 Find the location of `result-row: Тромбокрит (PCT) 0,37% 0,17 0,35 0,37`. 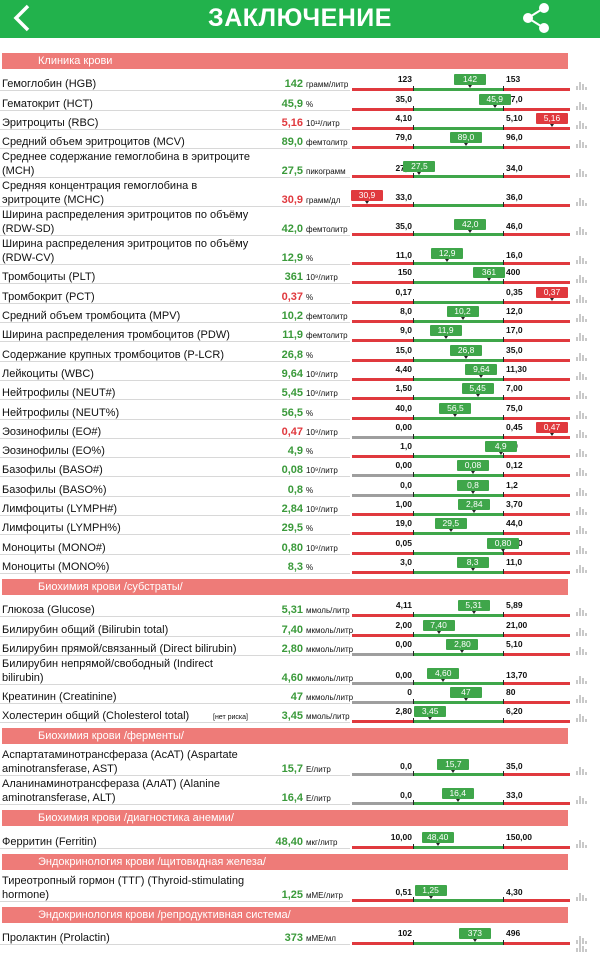

result-row: Тромбокрит (PCT) 0,37% 0,17 0,35 0,37 is located at coordinates (300, 294).